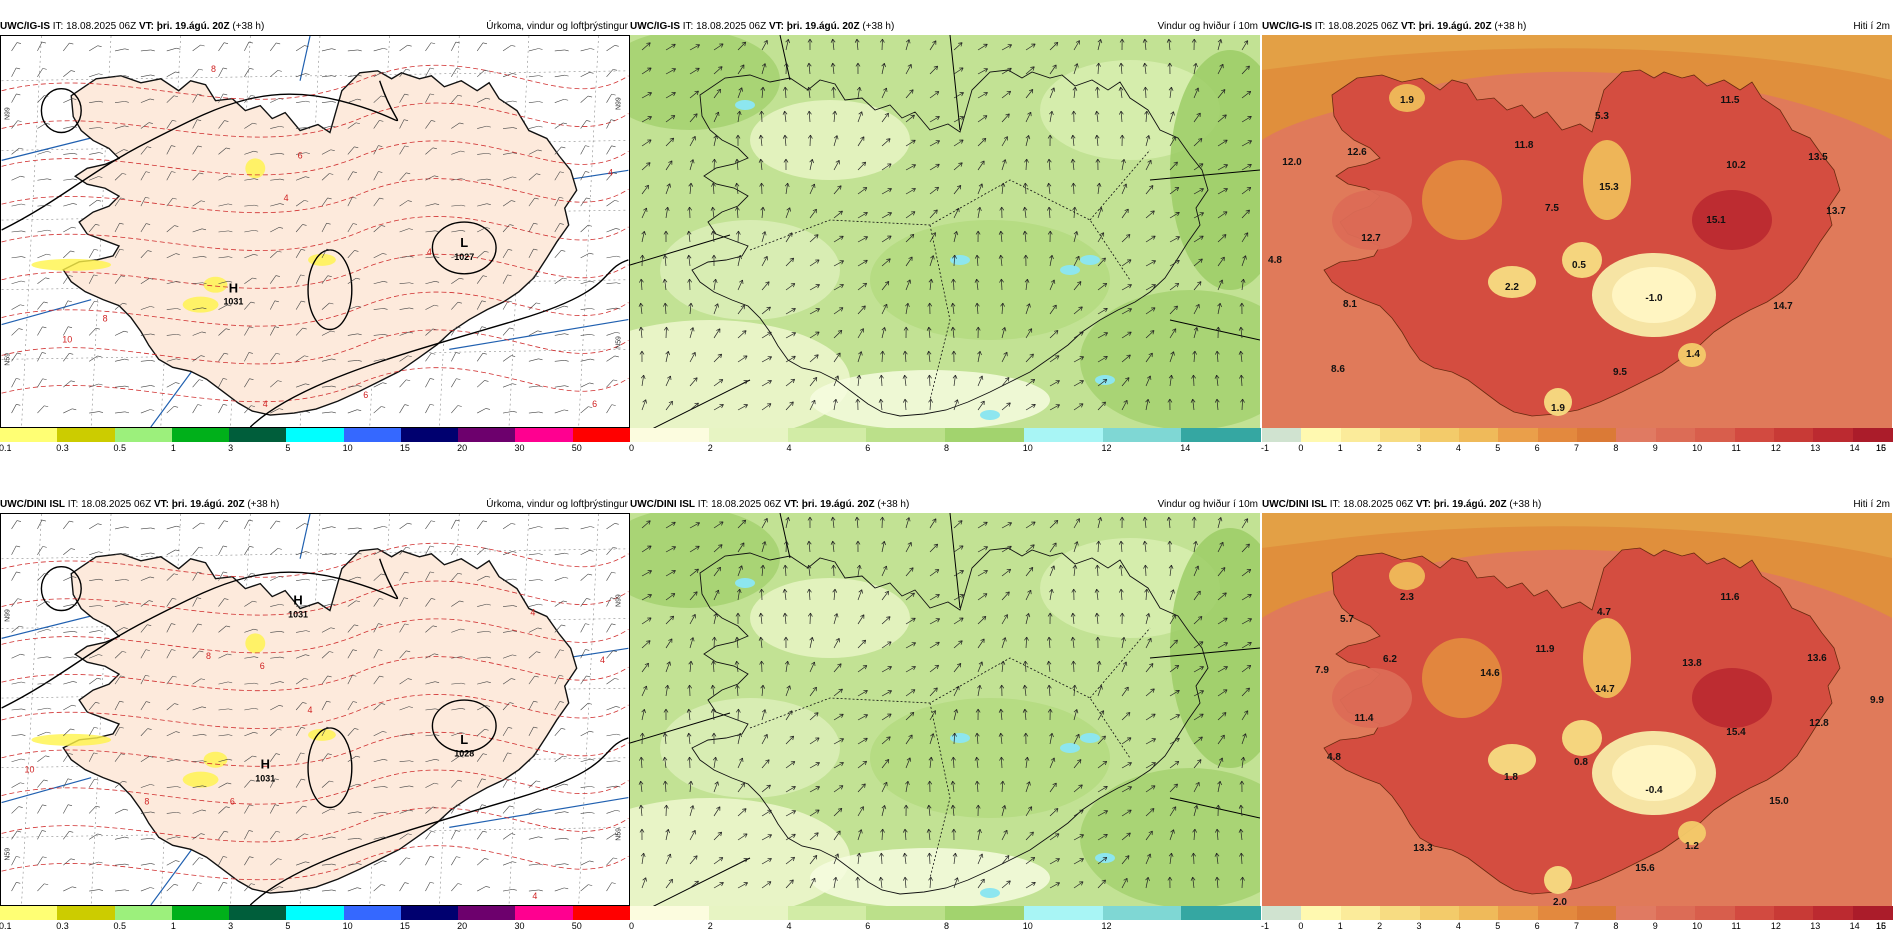 This screenshot has height=950, width=1900. I want to click on model-name: UWC/IG-IS, so click(1287, 26).